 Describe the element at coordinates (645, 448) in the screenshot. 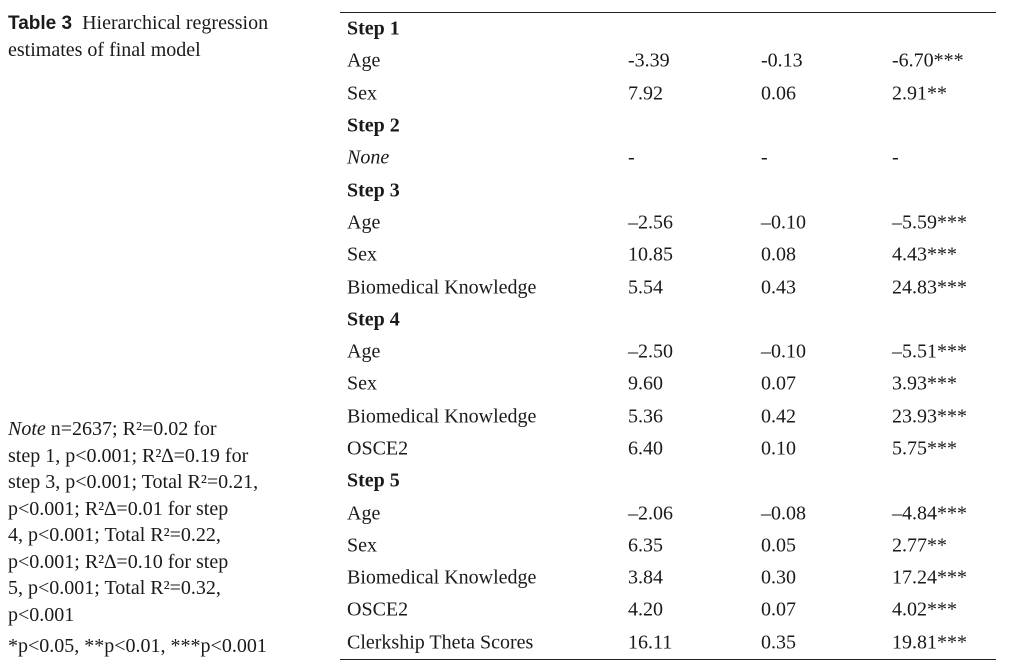

I see `b-cell: 6.40` at that location.